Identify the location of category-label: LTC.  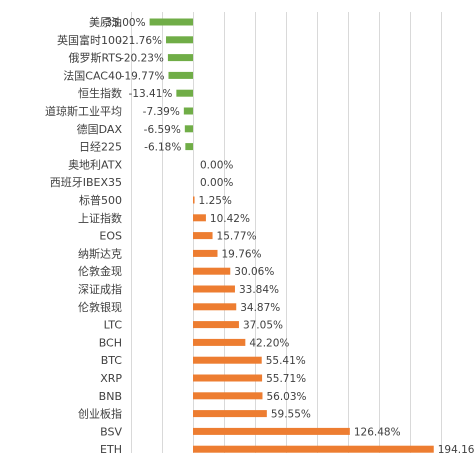
(113, 325).